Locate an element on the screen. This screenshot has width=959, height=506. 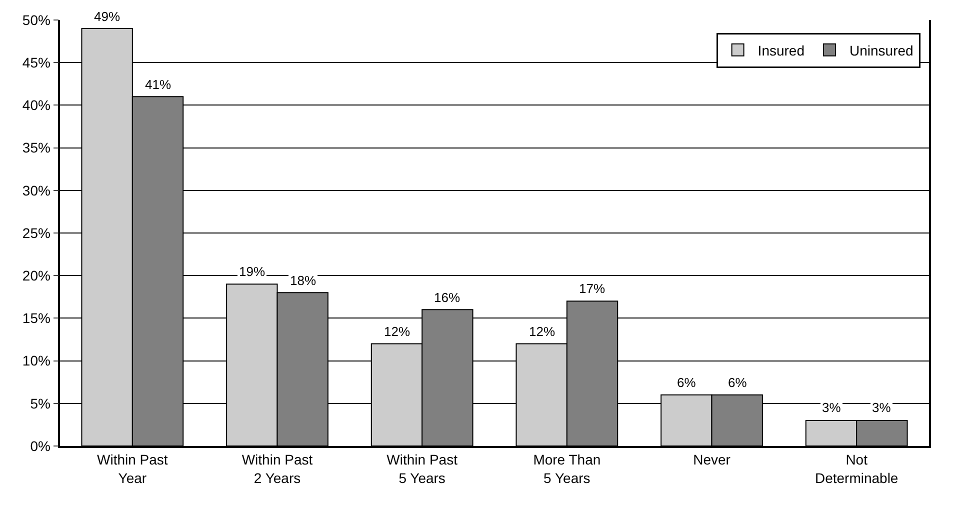
x-tick-label: Within Past Year is located at coordinates (132, 469).